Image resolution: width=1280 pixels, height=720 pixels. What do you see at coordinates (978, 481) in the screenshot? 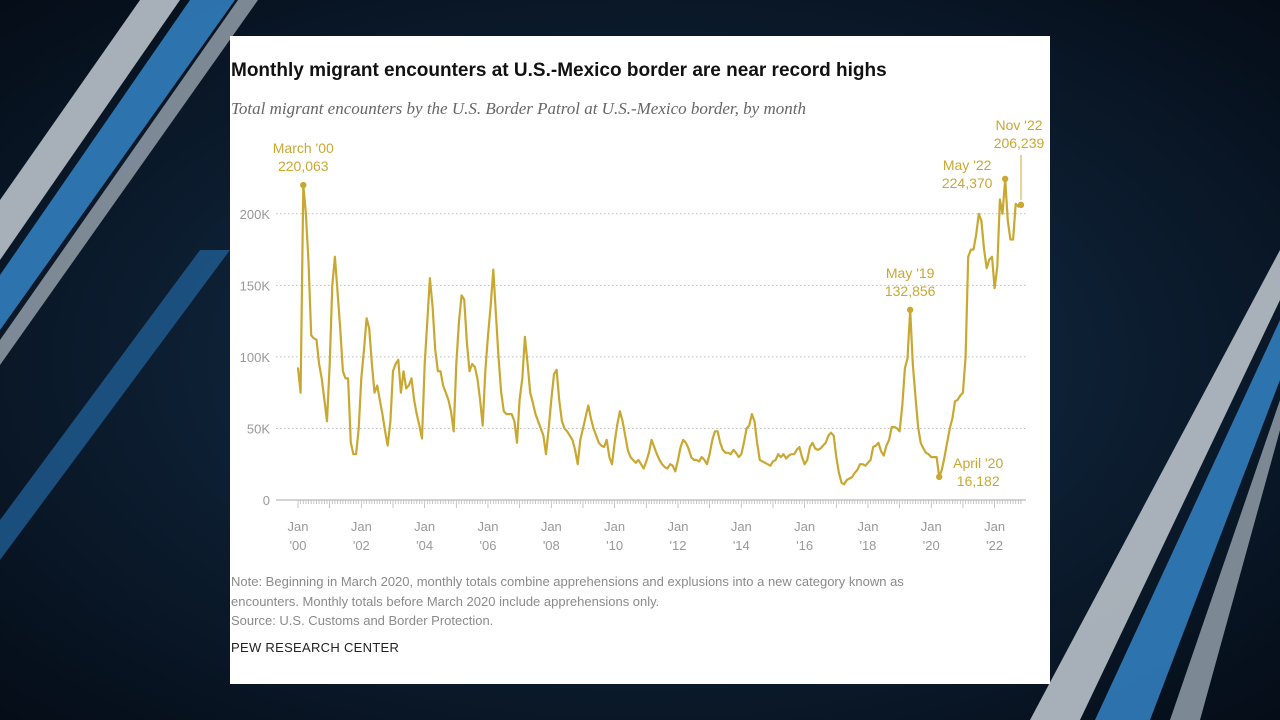
I see `annotation-value: 16,182` at bounding box center [978, 481].